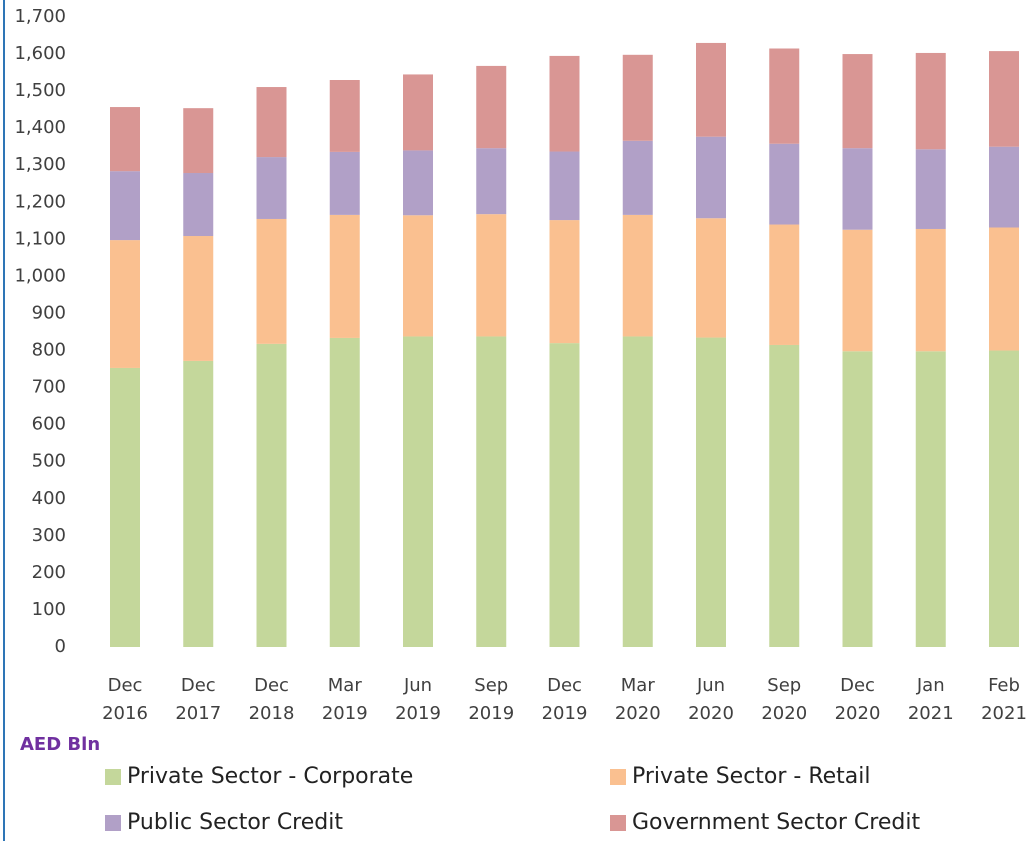 Image resolution: width=1029 pixels, height=841 pixels. I want to click on y-tick-label: 600, so click(49, 424).